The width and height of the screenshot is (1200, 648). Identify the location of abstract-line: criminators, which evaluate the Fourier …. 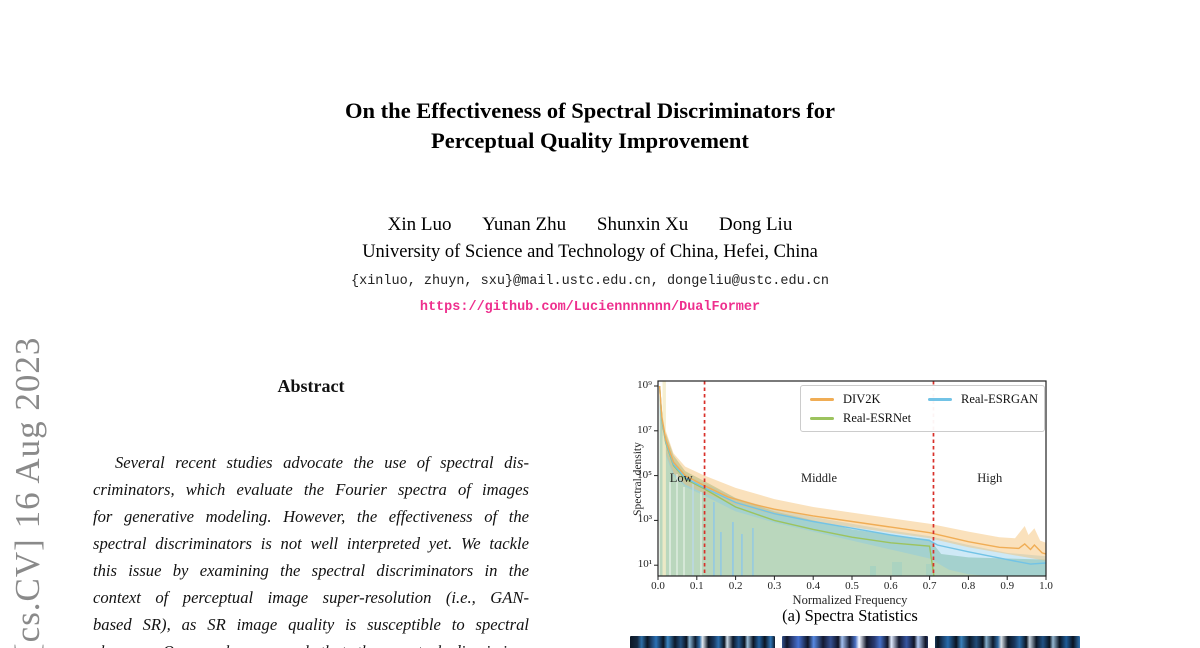
(311, 489).